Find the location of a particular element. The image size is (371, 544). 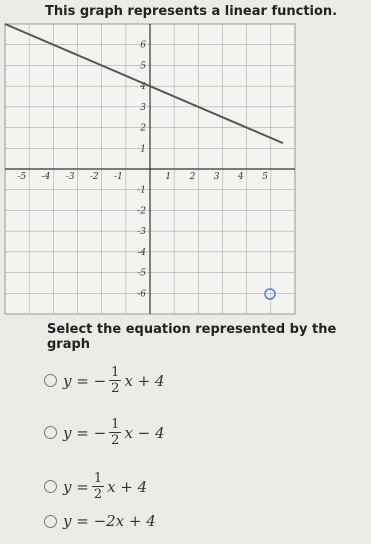

y-tick-label: -1 is located at coordinates (141, 191).